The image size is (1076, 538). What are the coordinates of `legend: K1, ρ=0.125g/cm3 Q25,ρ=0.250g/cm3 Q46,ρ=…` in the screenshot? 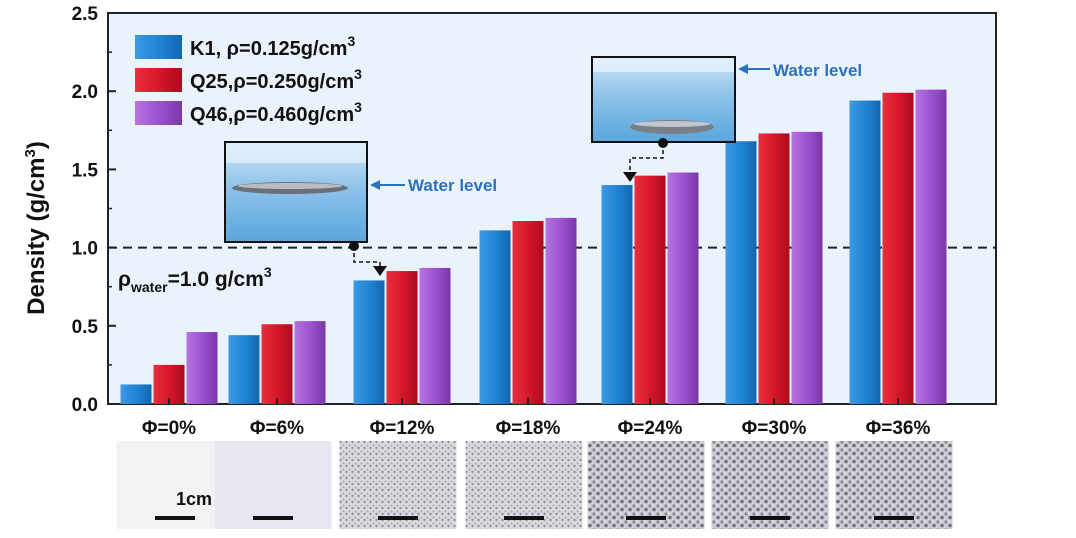 It's located at (248, 79).